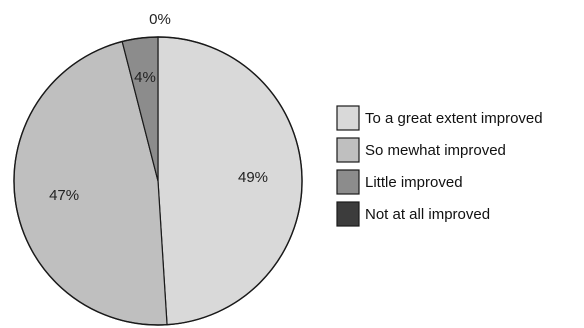  I want to click on legend-label: To a great extent improved, so click(454, 118).